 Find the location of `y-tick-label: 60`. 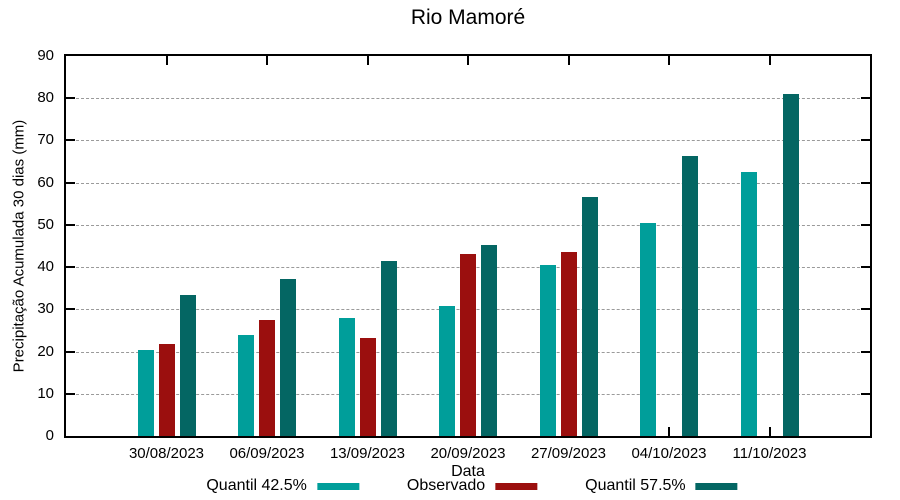

y-tick-label: 60 is located at coordinates (45, 182).